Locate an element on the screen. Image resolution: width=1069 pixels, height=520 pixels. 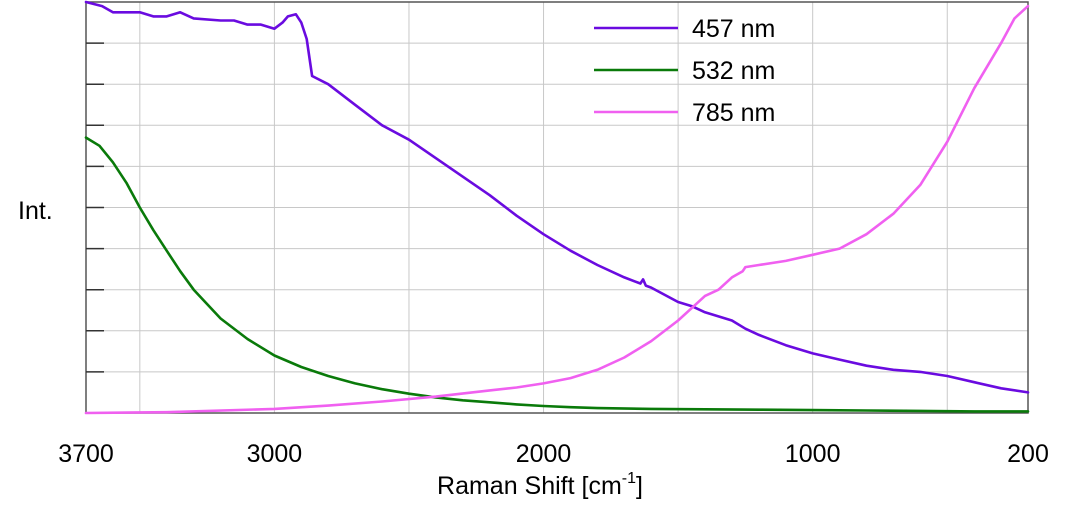
x-tick-label: 200 is located at coordinates (1028, 454).